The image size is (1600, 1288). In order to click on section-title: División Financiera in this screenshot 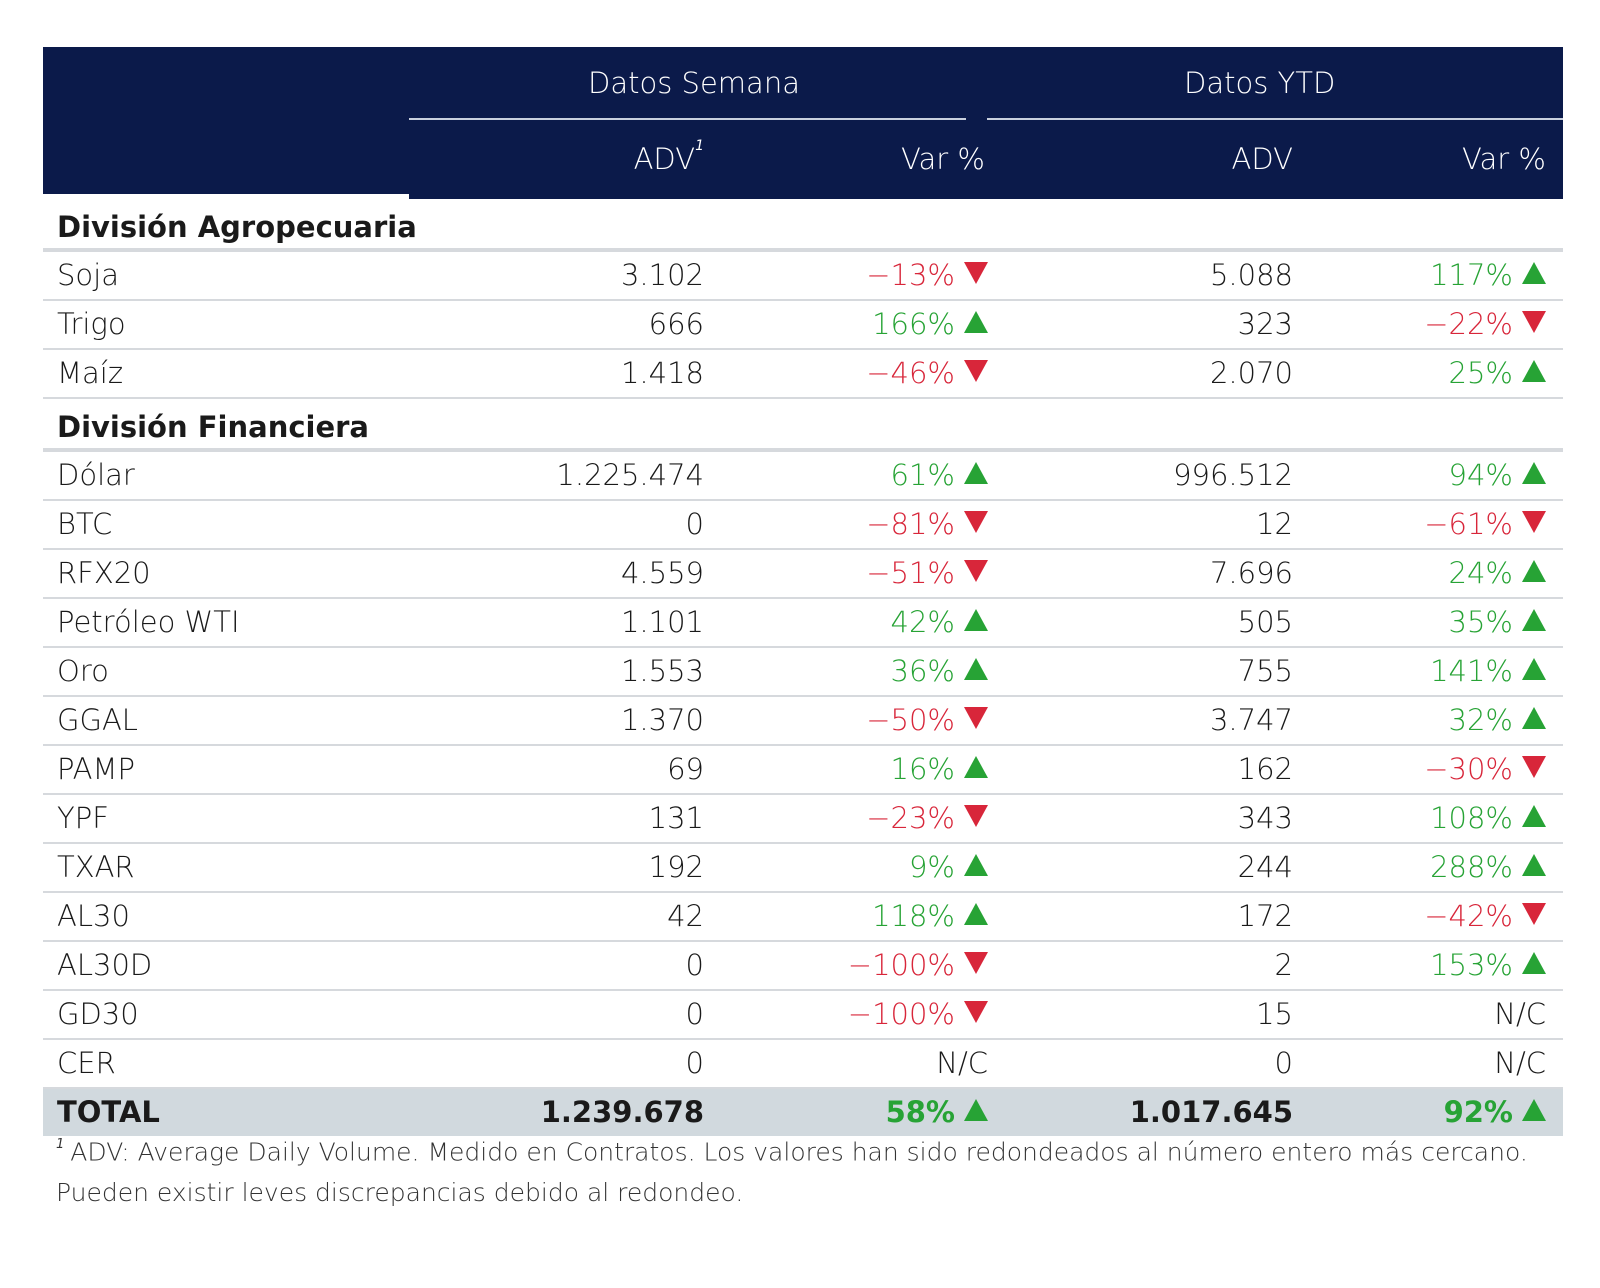, I will do `click(213, 427)`.